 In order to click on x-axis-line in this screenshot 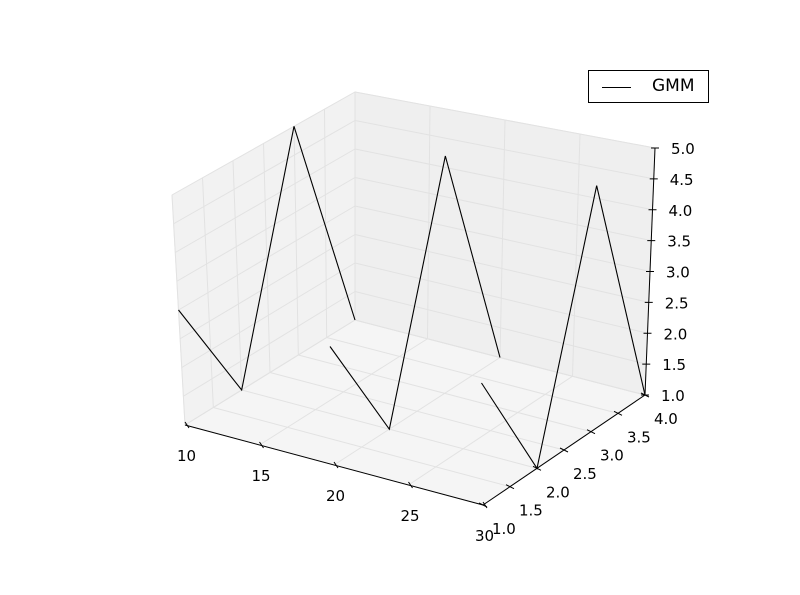, I will do `click(334, 465)`.